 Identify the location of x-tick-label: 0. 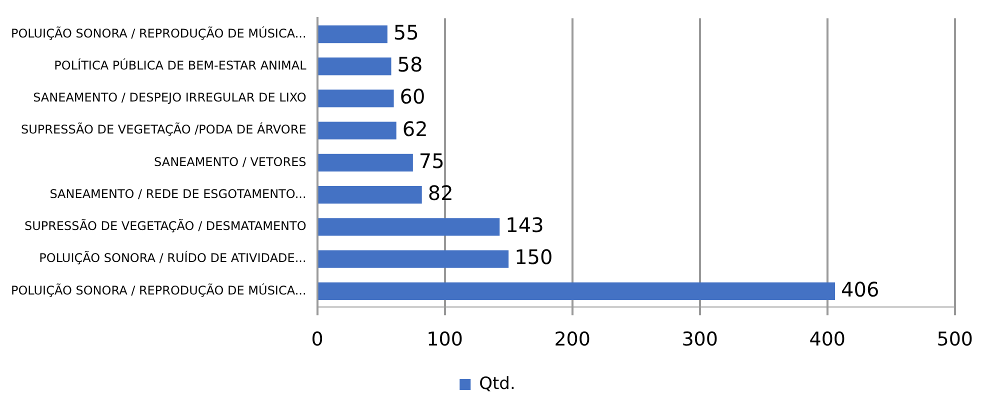
(317, 339).